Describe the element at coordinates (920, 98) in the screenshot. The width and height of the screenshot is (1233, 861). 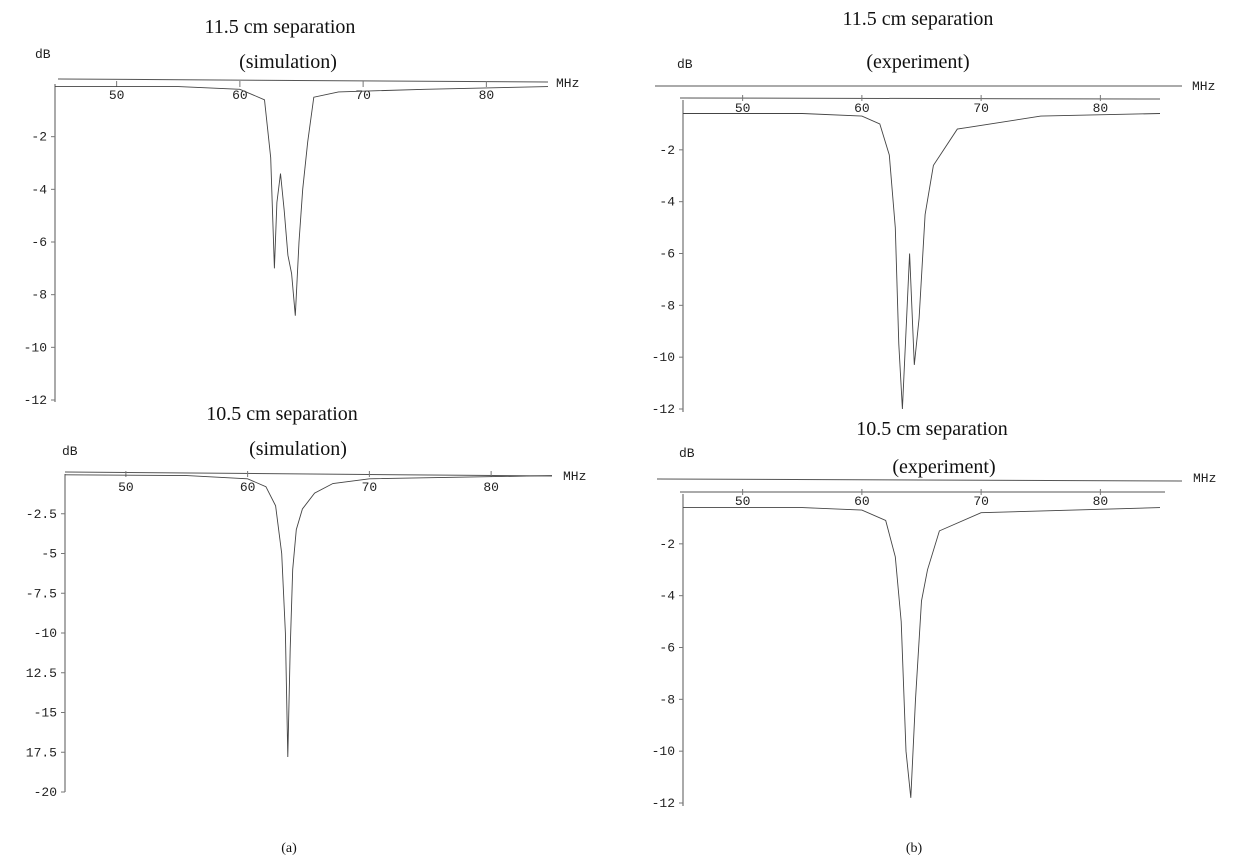
I see `x-axis-line-secondary` at that location.